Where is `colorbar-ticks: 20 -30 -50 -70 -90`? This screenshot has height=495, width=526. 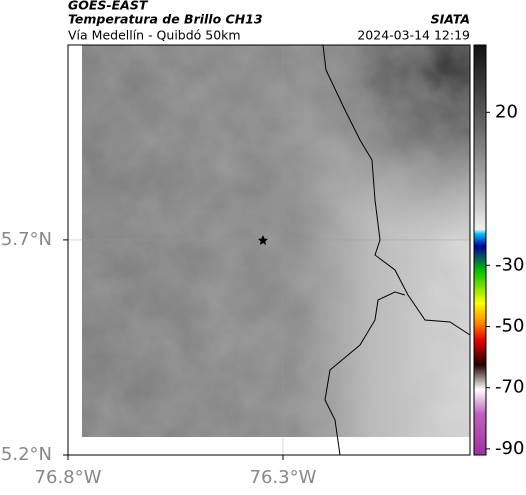 colorbar-ticks: 20 -30 -50 -70 -90 is located at coordinates (505, 280).